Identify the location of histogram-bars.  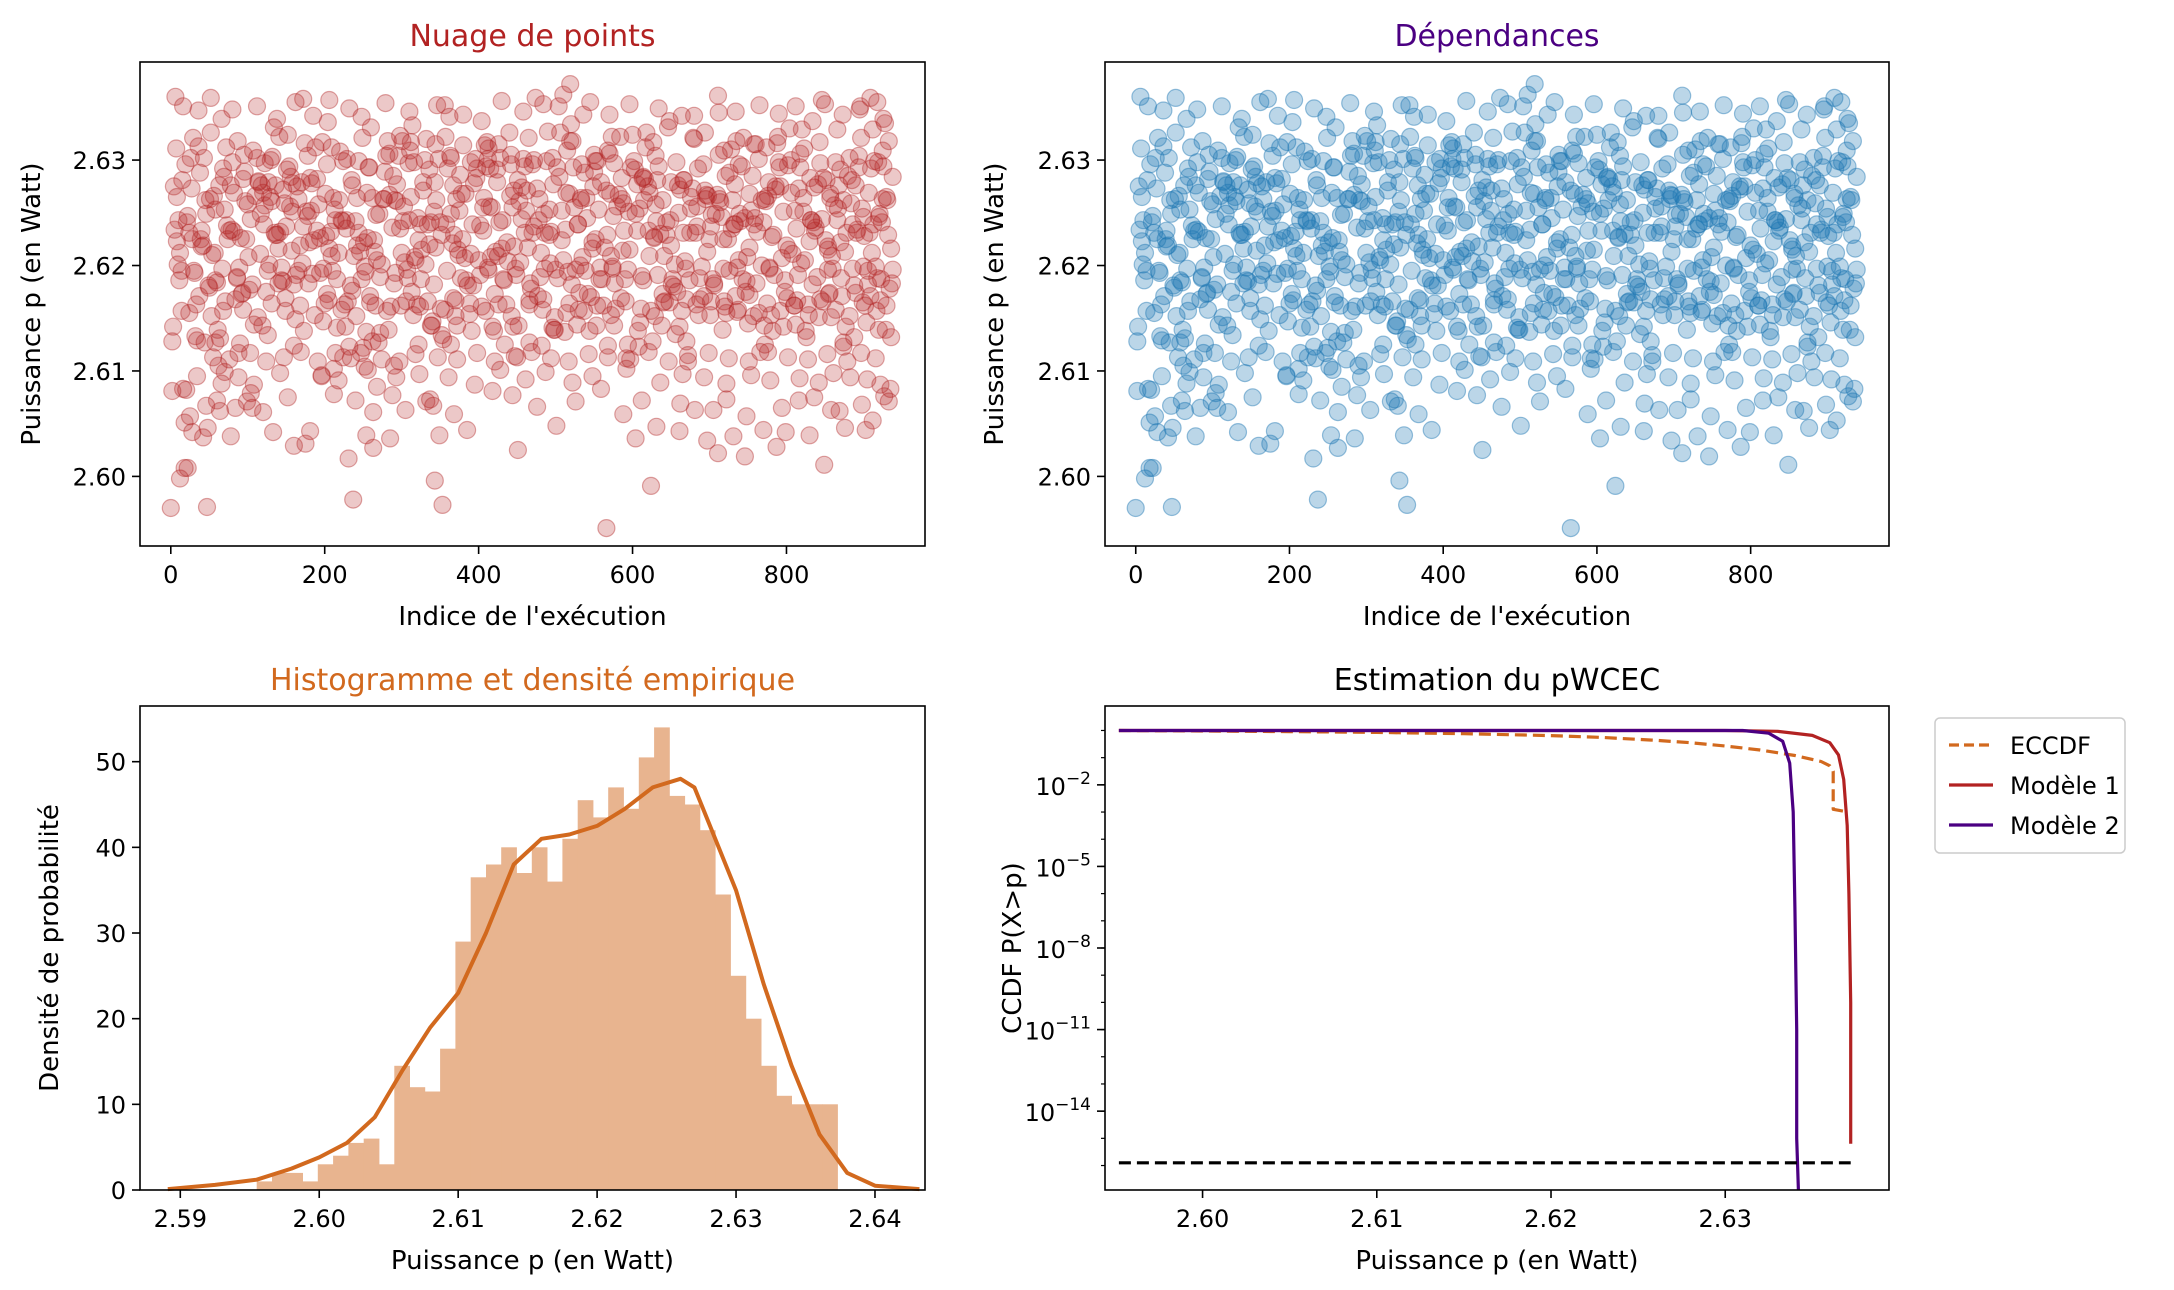
(547, 958).